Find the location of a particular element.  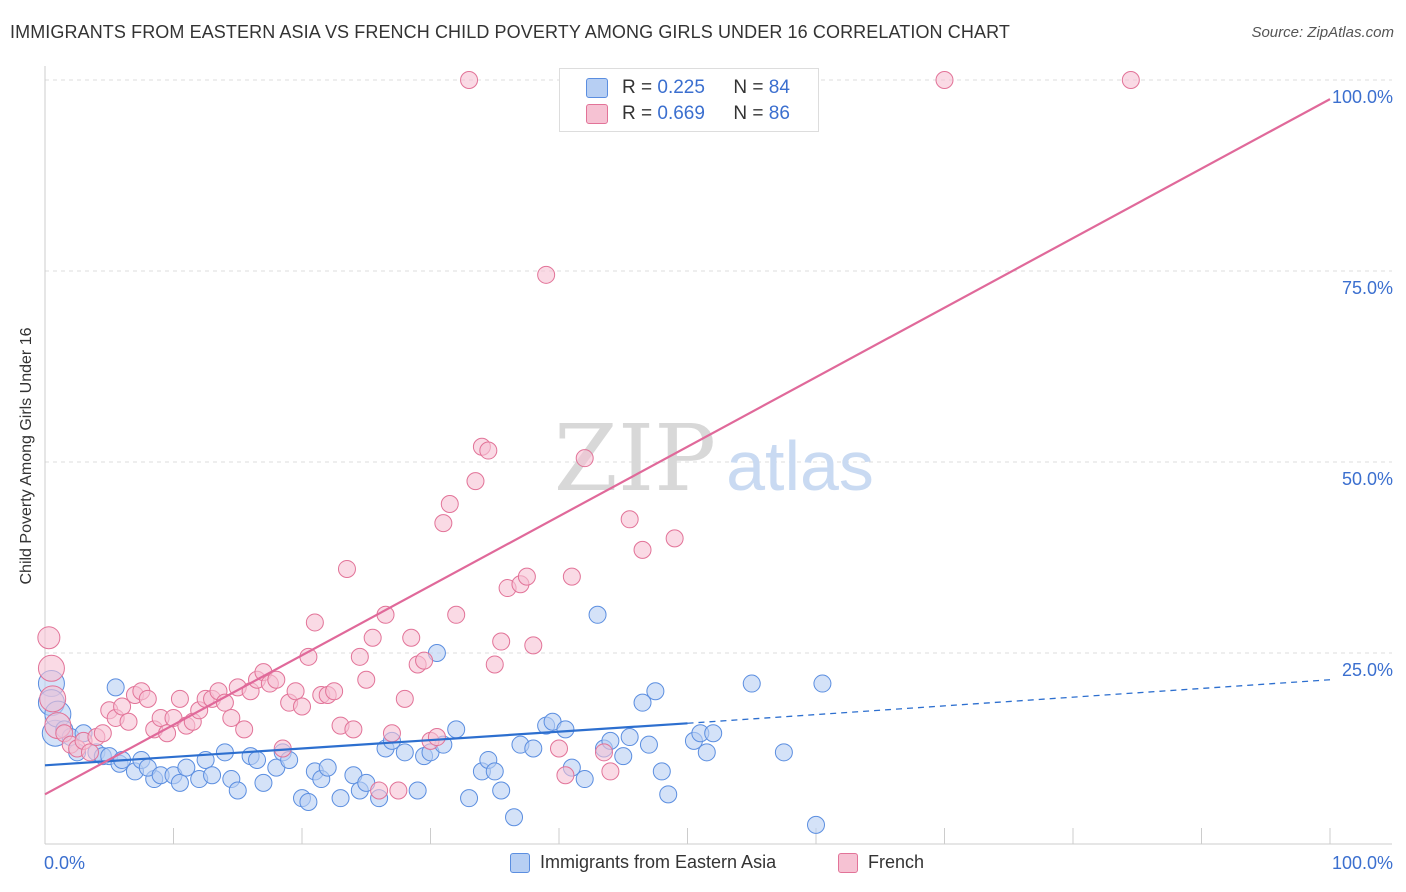

r-value: 0.669 is located at coordinates (681, 113).